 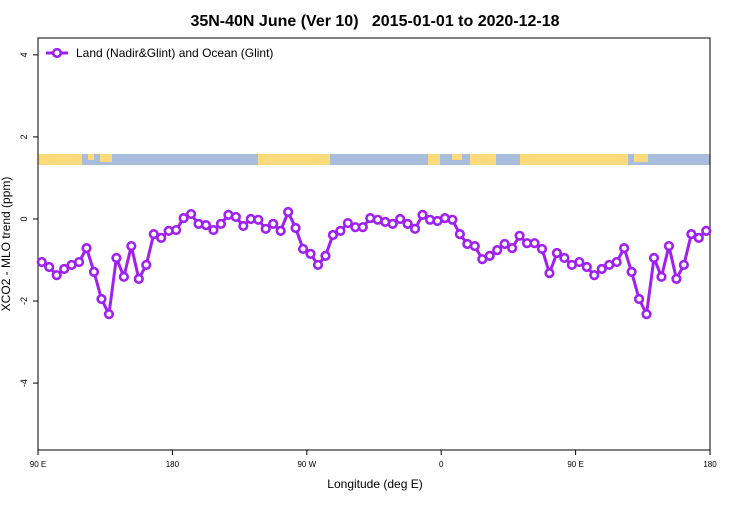 I want to click on y-axis-label: XCO2 - MLO trend (ppm), so click(x=6, y=244).